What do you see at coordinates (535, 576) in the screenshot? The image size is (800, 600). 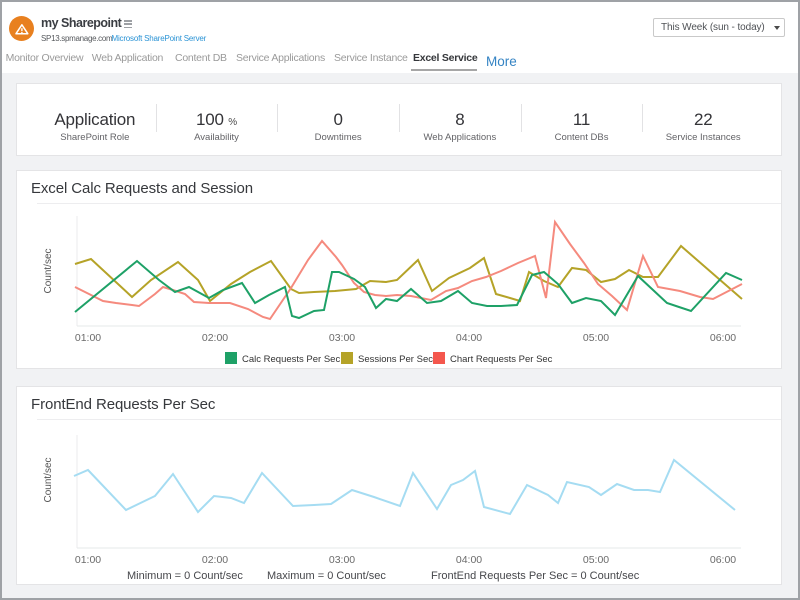 I see `svg-text:FrontEnd Requests Per Sec = 0: FrontEnd Requests Per Sec = 0 Count/sec` at bounding box center [535, 576].